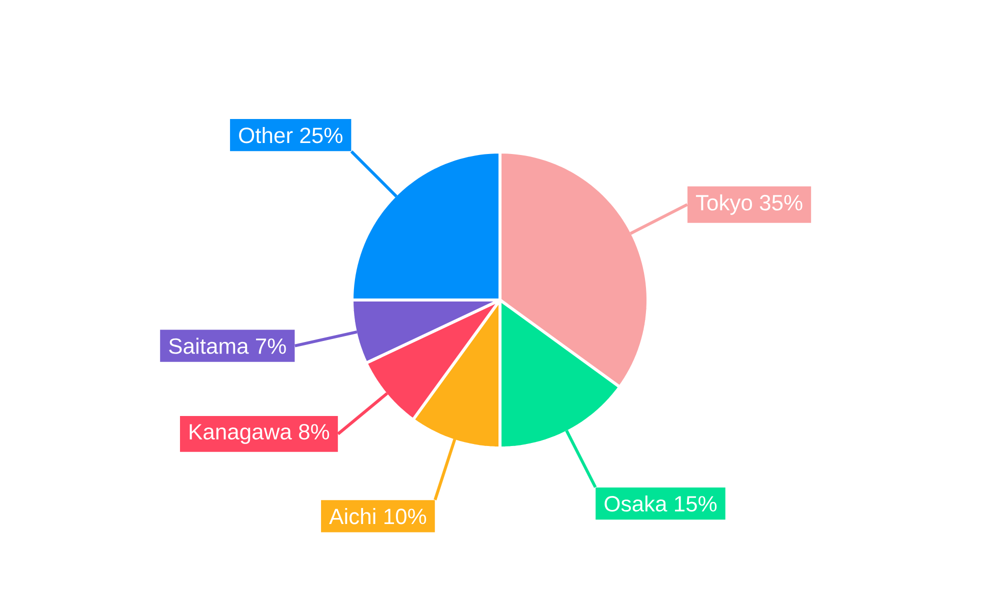 This screenshot has width=1000, height=600. Describe the element at coordinates (636, 503) in the screenshot. I see `slice-label: Osaka` at that location.